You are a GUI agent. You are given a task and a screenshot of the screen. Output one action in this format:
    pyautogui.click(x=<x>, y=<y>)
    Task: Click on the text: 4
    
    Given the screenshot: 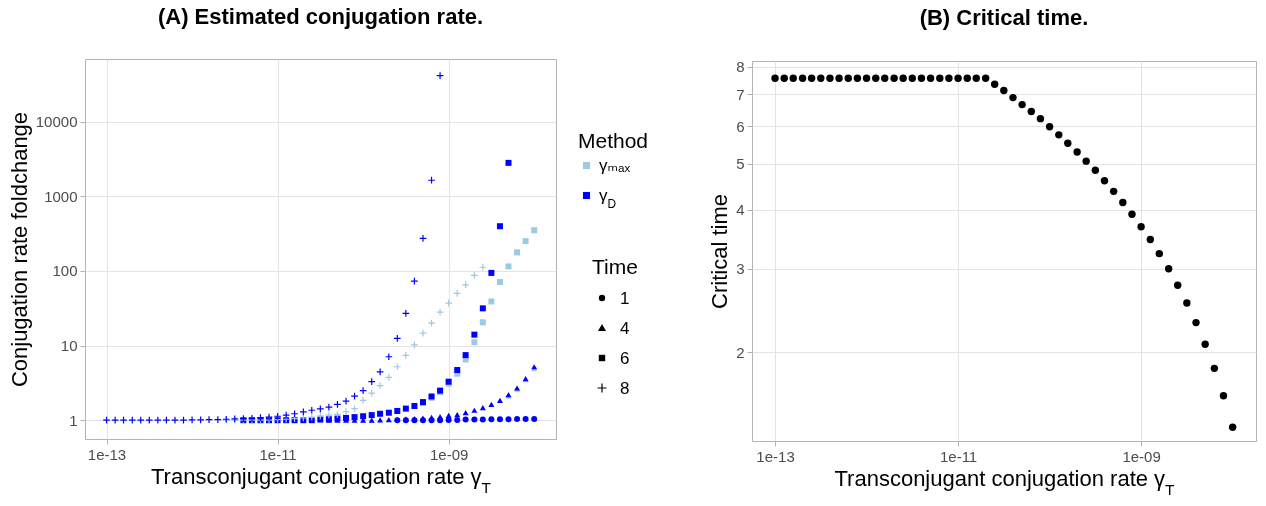 What is the action you would take?
    pyautogui.click(x=625, y=328)
    